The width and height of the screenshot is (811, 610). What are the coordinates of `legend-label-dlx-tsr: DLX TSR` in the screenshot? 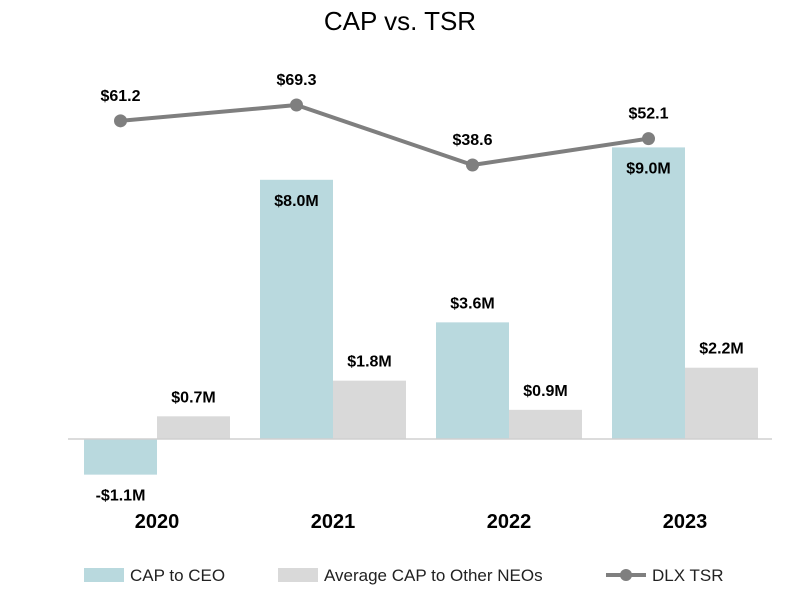 It's located at (688, 575).